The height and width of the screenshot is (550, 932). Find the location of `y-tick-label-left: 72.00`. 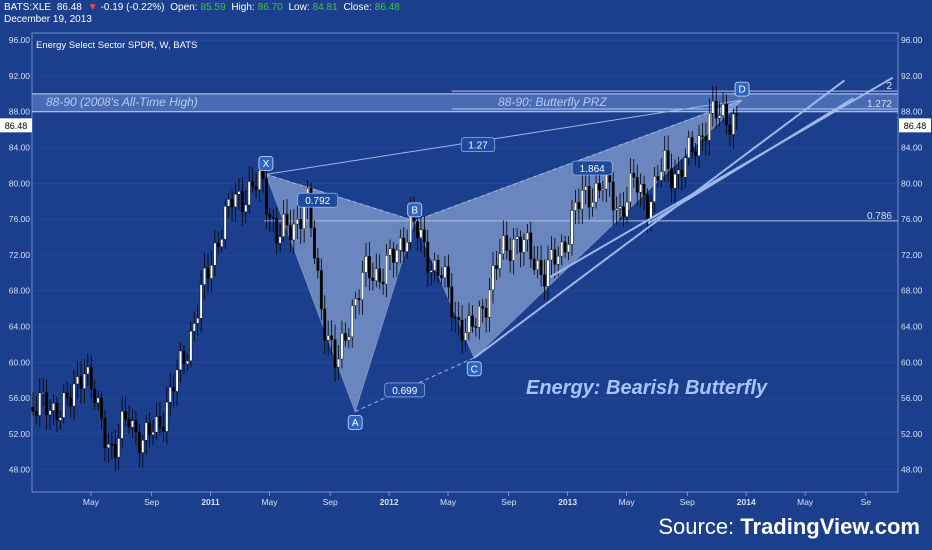

y-tick-label-left: 72.00 is located at coordinates (20, 255).